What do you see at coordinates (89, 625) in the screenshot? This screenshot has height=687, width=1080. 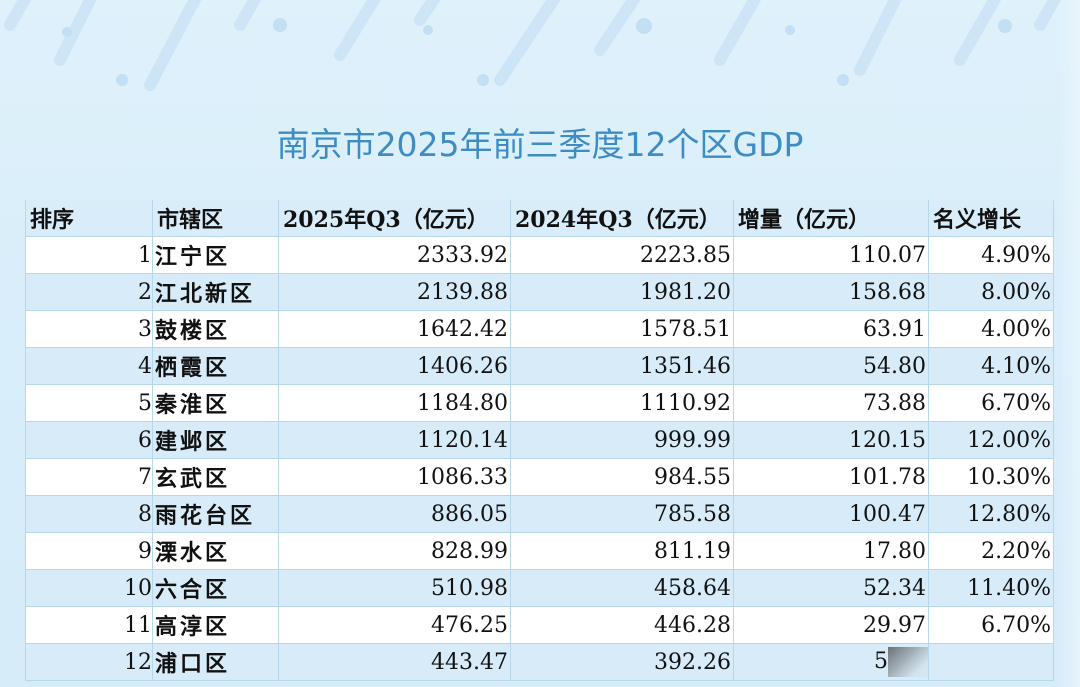 I see `row-rank: 11` at bounding box center [89, 625].